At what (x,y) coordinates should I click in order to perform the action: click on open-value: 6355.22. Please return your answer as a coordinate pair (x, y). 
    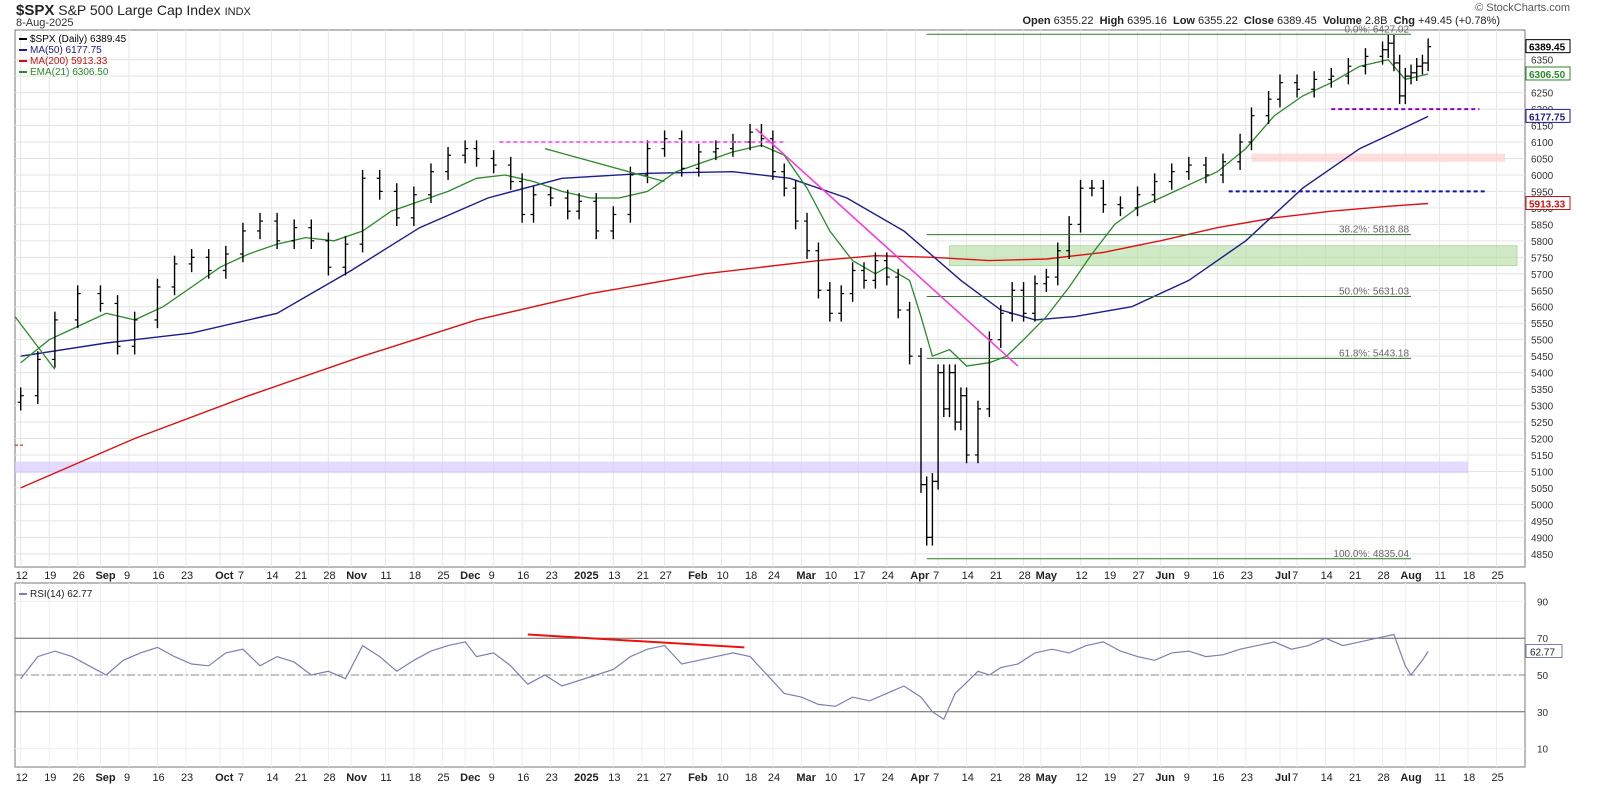
    Looking at the image, I should click on (1073, 21).